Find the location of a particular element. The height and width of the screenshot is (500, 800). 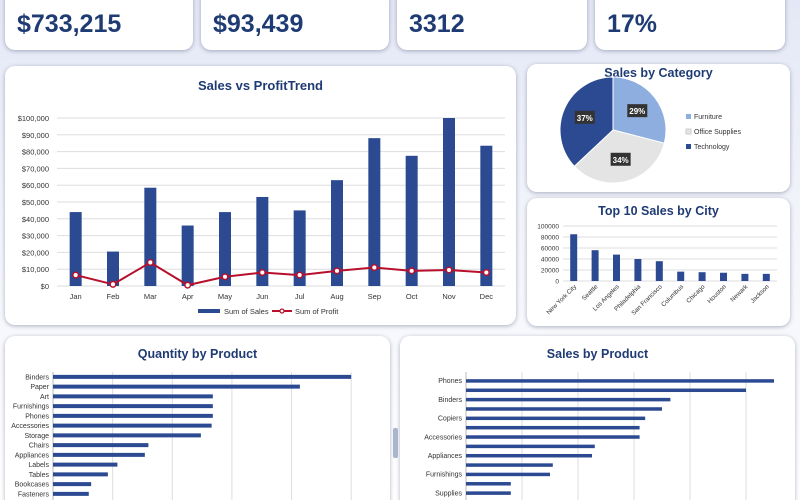

x-tick-label: Jul is located at coordinates (300, 296).